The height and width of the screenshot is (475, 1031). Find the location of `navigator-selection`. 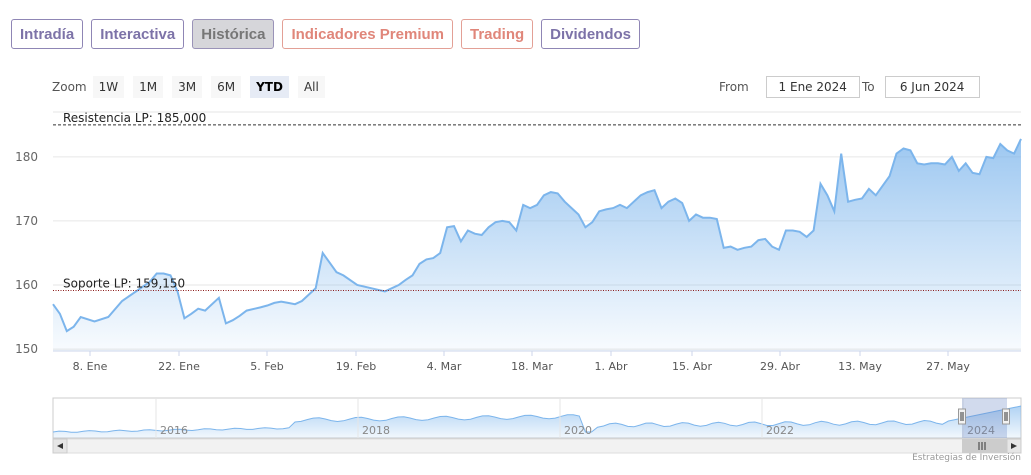

navigator-selection is located at coordinates (984, 418).